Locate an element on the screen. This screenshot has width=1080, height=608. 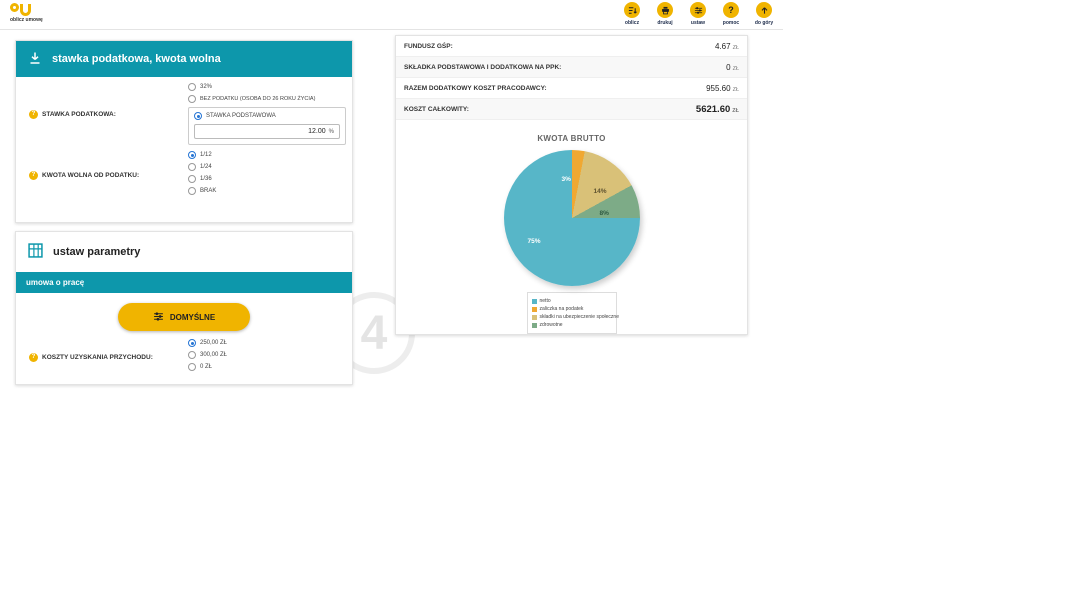
option-label: 1/12 is located at coordinates (206, 155).